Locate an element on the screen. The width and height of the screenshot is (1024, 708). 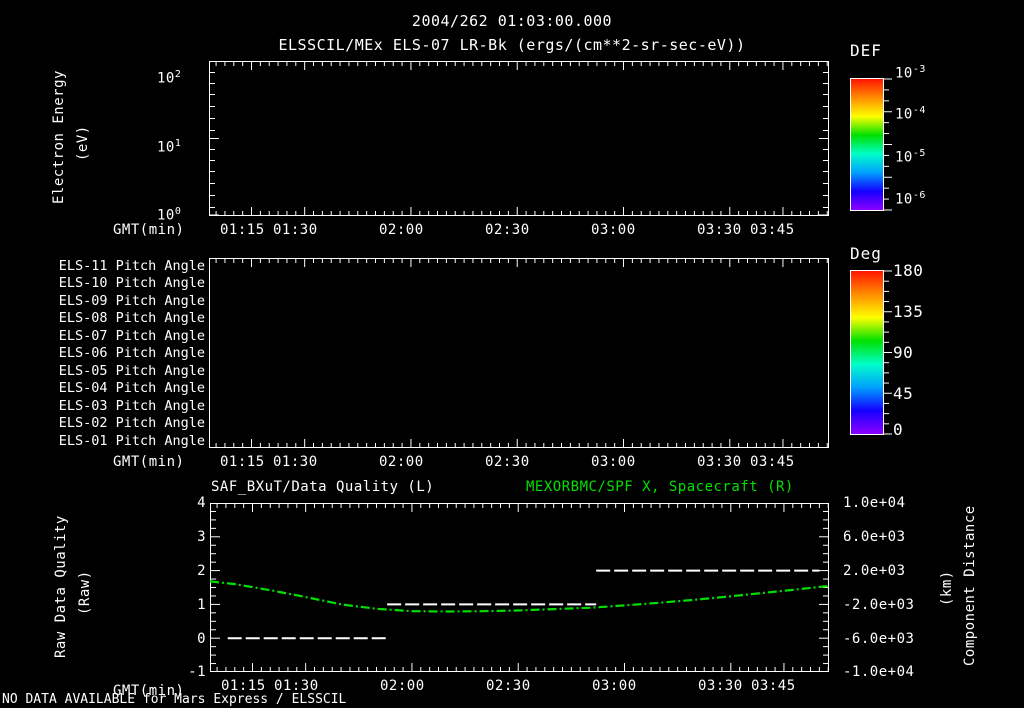
bottom-ylabel-right-line1: Component Distance is located at coordinates (970, 585).